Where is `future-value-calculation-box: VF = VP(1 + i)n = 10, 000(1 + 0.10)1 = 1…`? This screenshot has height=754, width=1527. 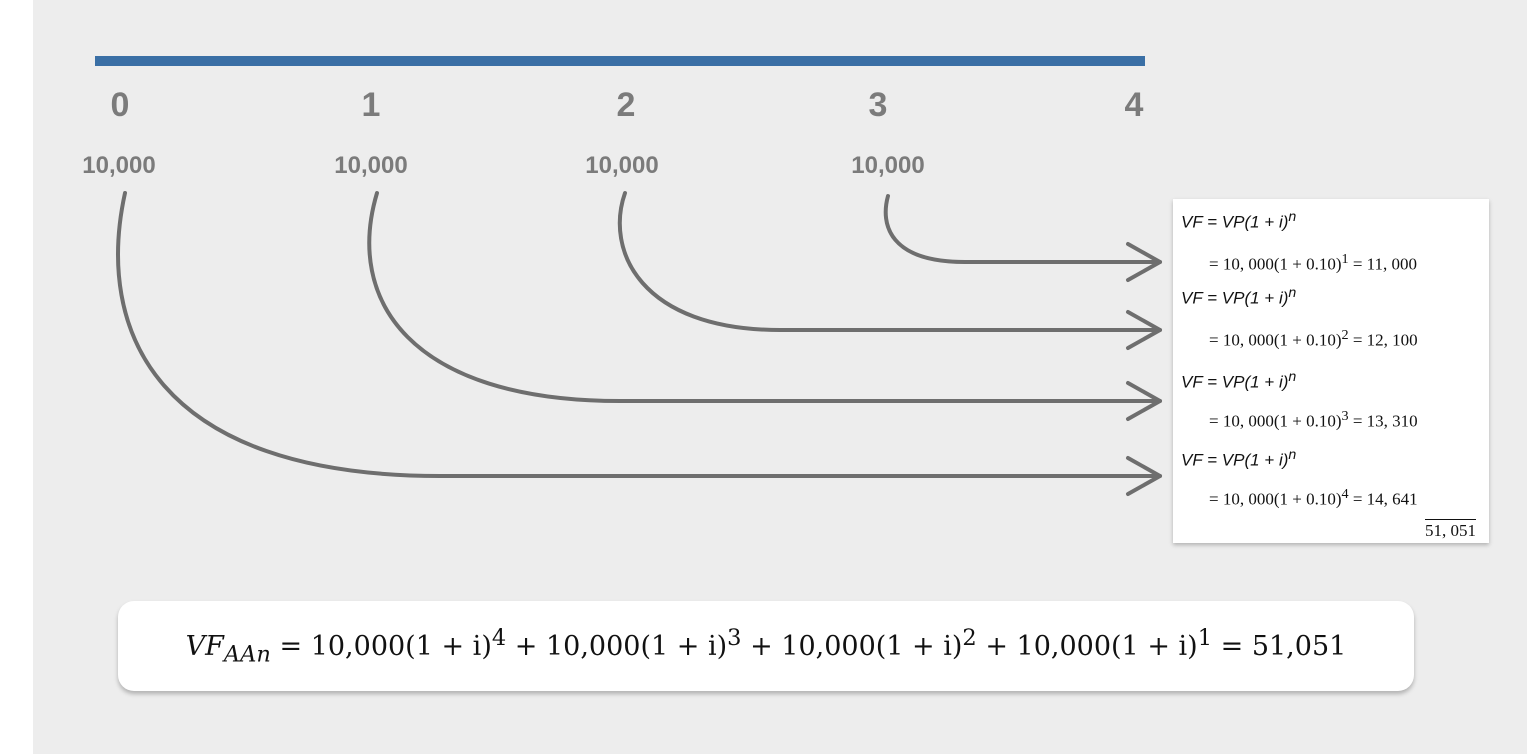
future-value-calculation-box: VF = VP(1 + i)n = 10, 000(1 + 0.10)1 = 1… is located at coordinates (1331, 371).